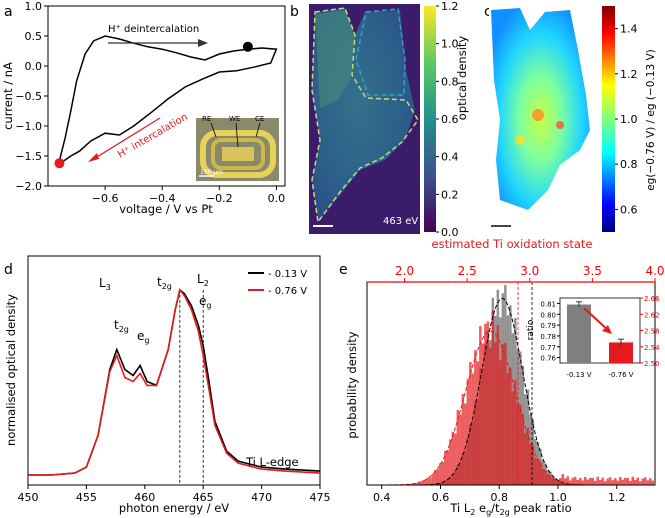 The height and width of the screenshot is (518, 665). What do you see at coordinates (450, 157) in the screenshot?
I see `b-cbtick-label: 0.4` at bounding box center [450, 157].